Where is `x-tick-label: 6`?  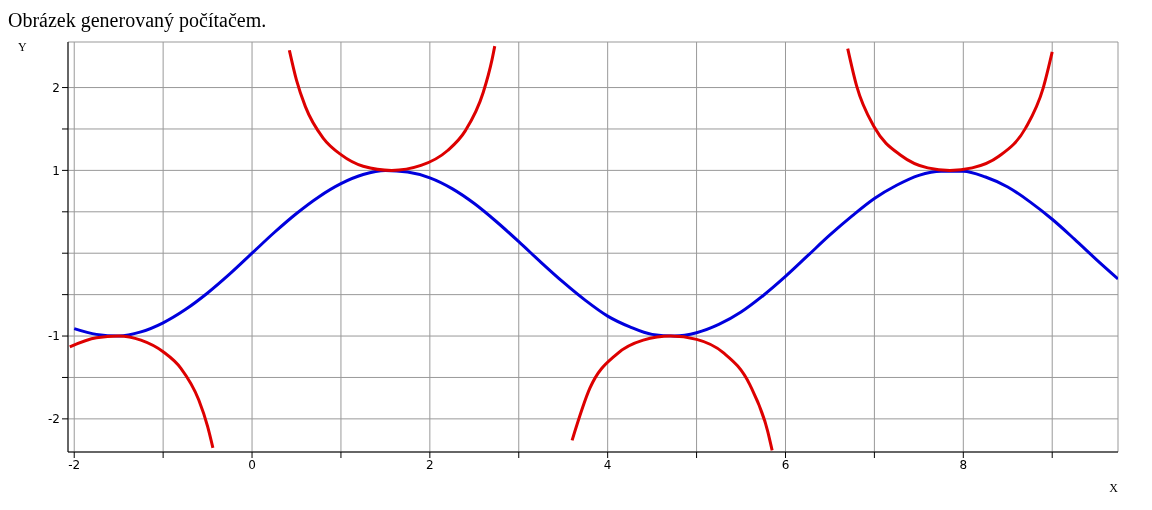
x-tick-label: 6 is located at coordinates (785, 464).